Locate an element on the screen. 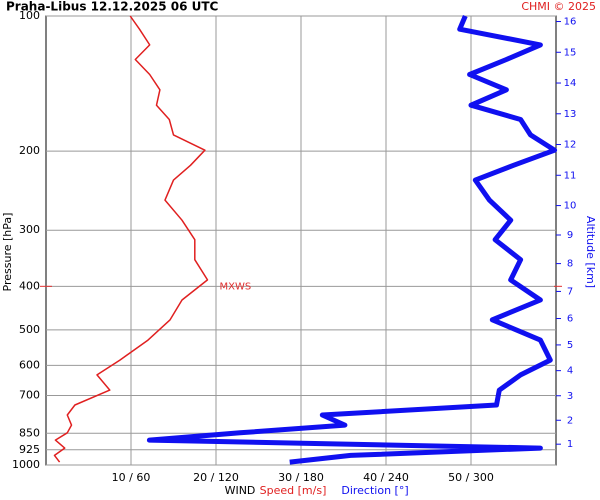 Image resolution: width=600 pixels, height=500 pixels. y2-tick-label: 3 is located at coordinates (570, 396).